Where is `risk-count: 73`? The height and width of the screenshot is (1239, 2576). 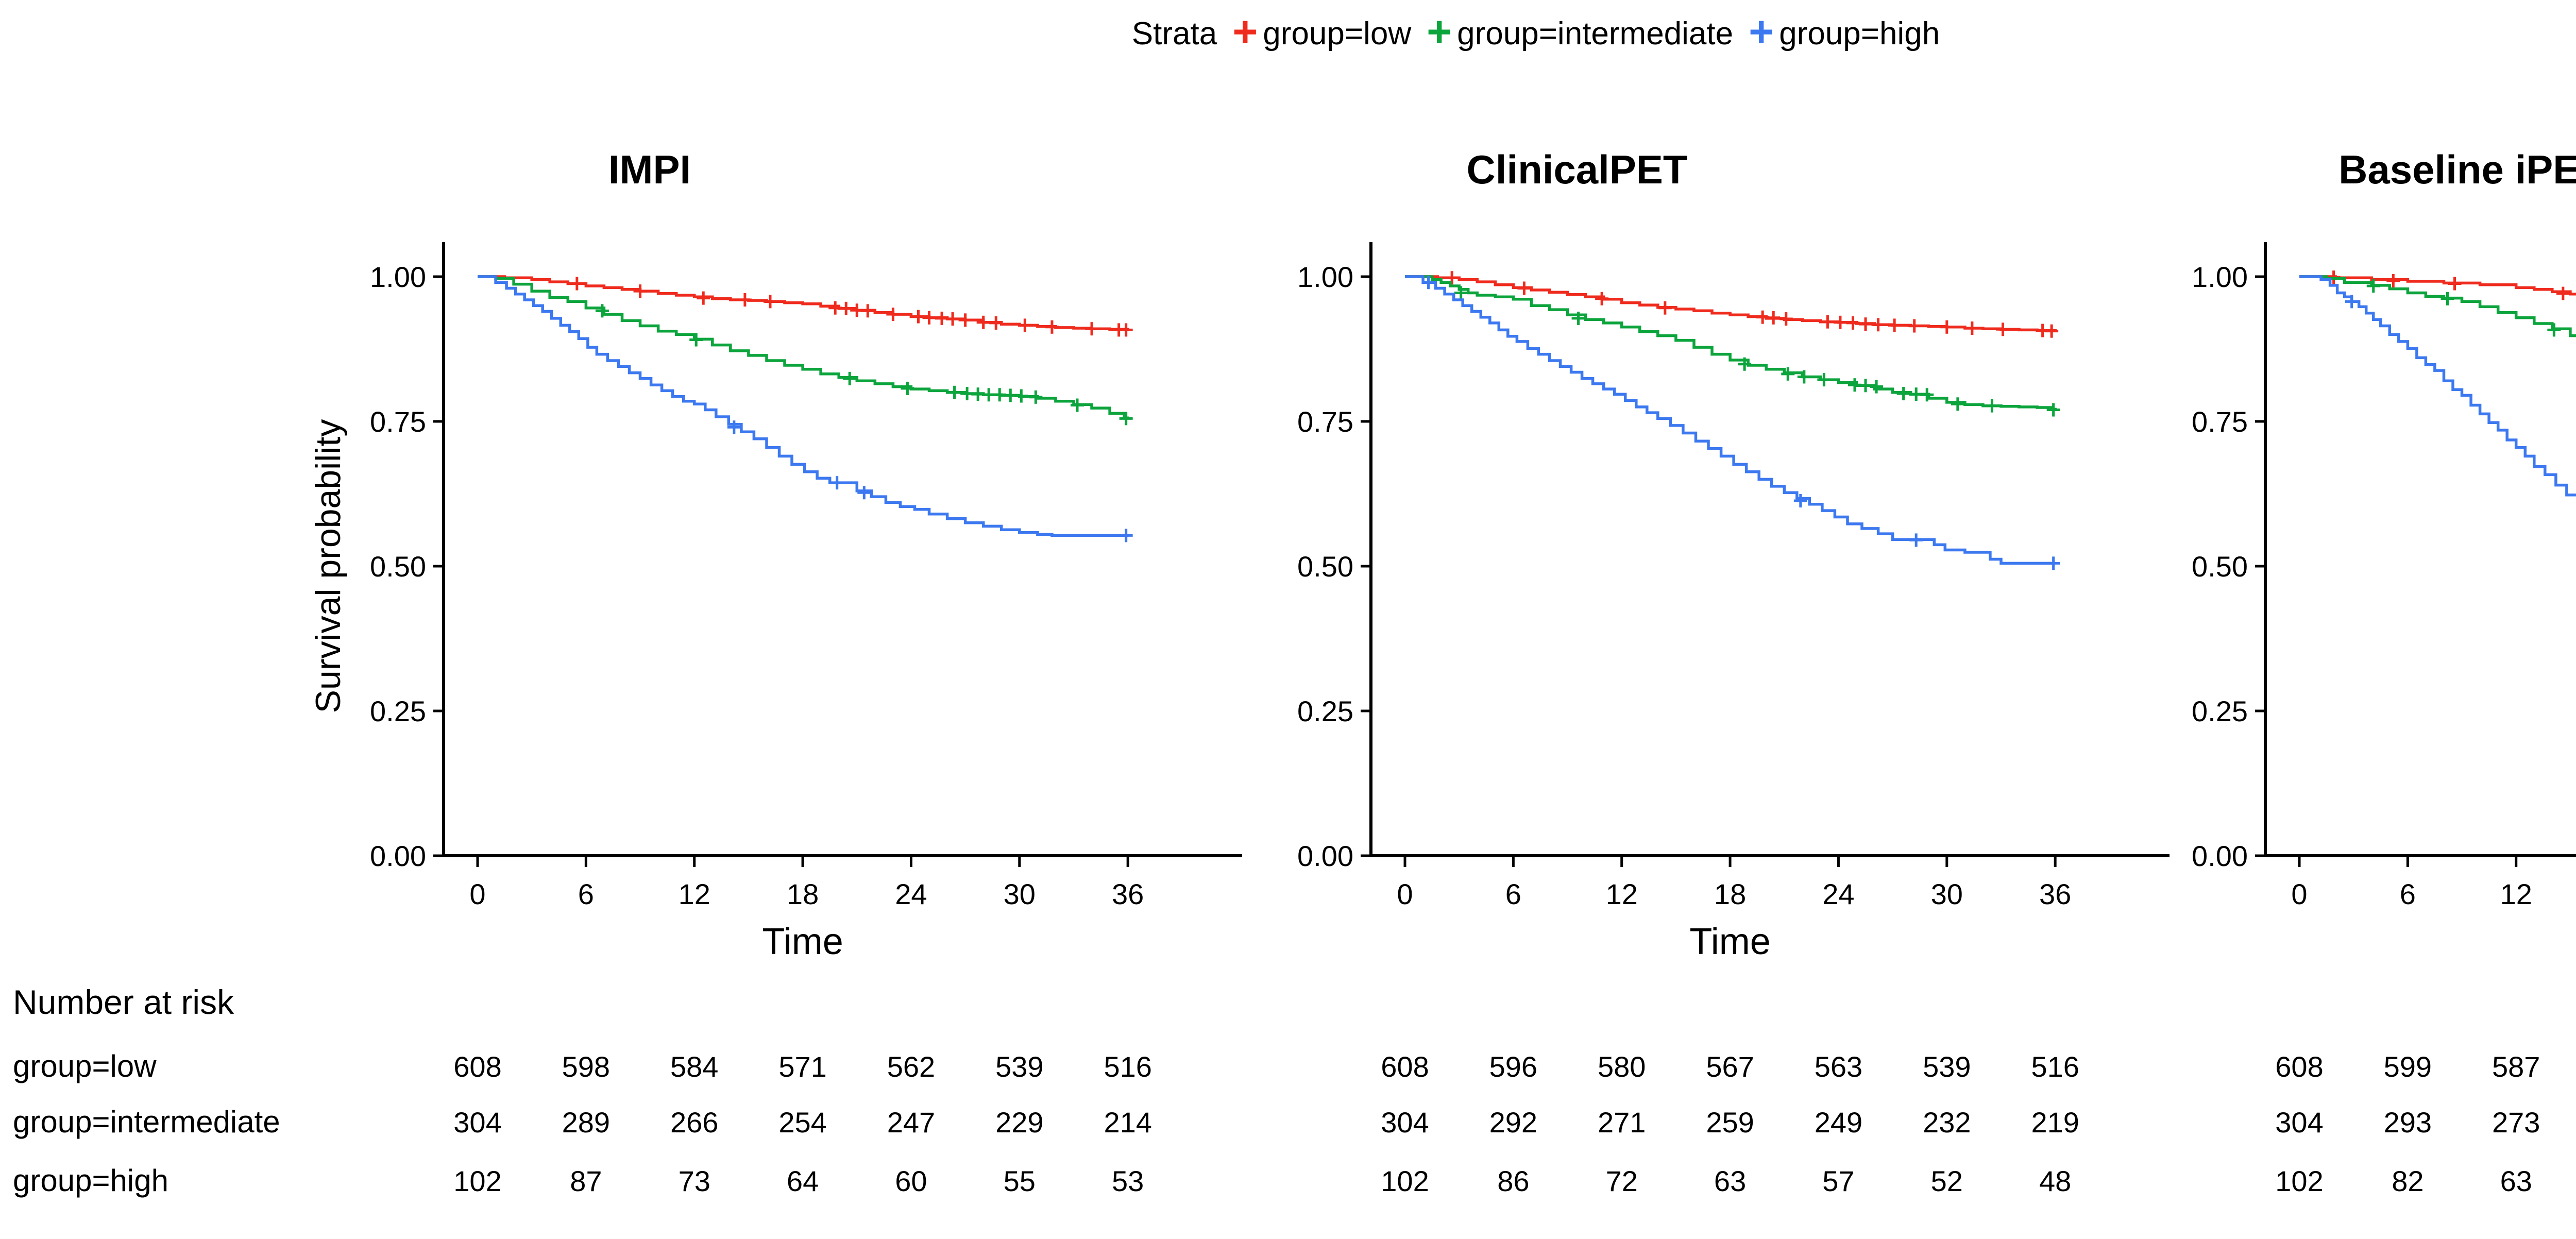
risk-count: 73 is located at coordinates (695, 1181).